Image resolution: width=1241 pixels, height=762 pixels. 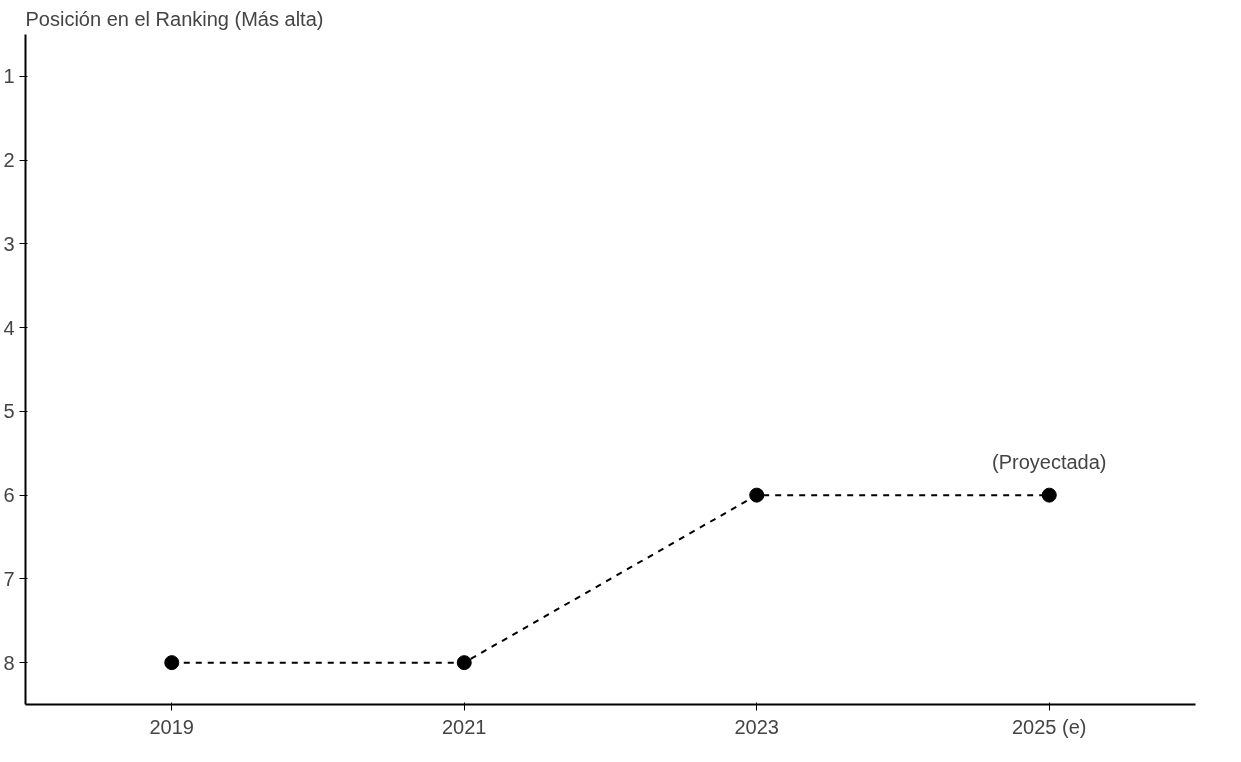 I want to click on y-tick-label: 3, so click(x=9, y=243).